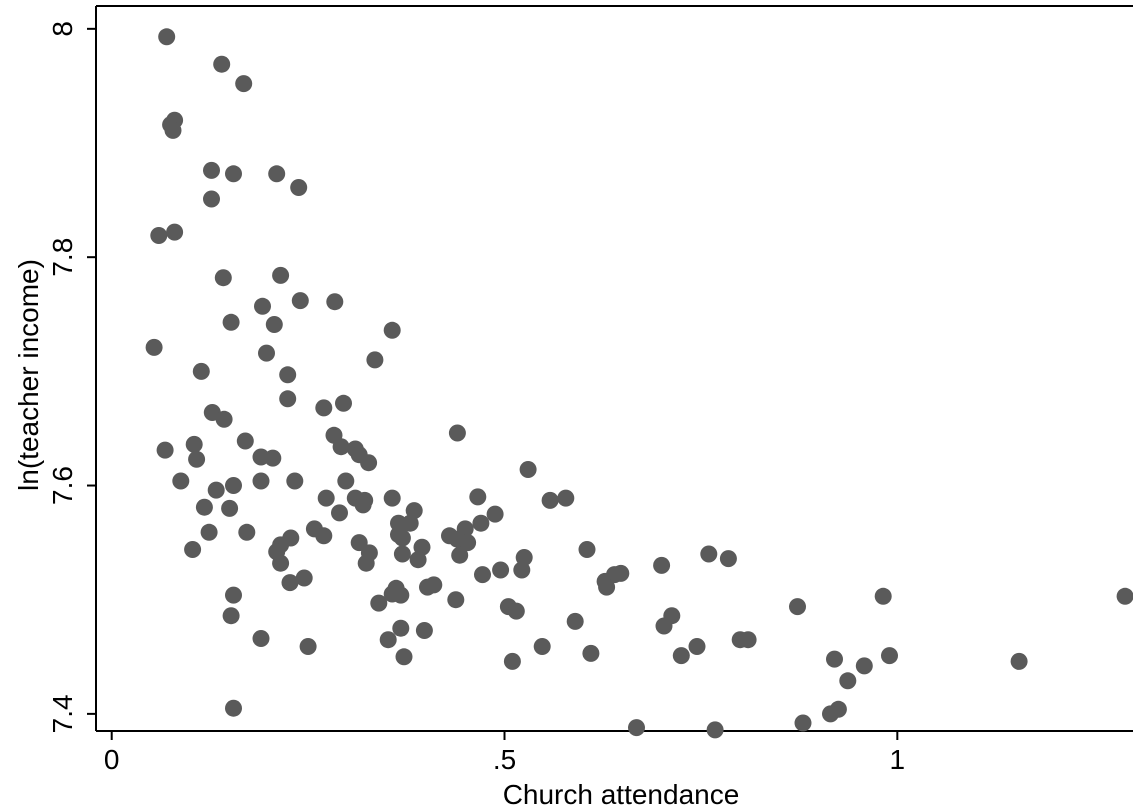 The height and width of the screenshot is (812, 1133). I want to click on y-axis-ticks: 7.4 7.6 7.8 8, so click(71, 377).